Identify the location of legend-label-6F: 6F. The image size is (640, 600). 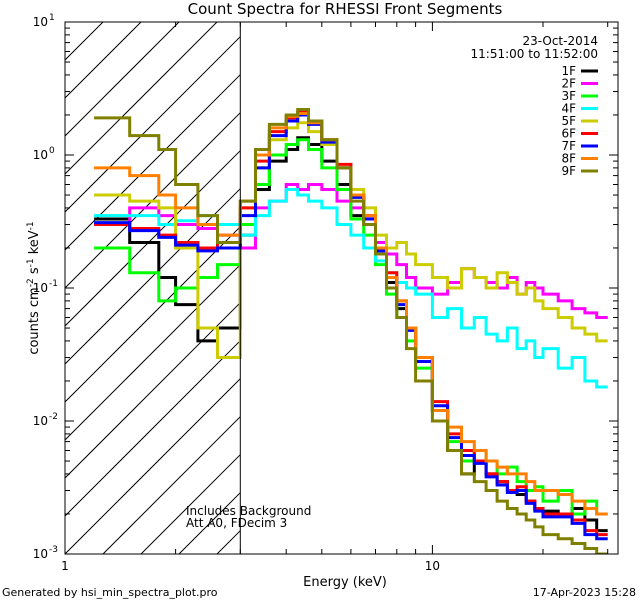
(568, 134).